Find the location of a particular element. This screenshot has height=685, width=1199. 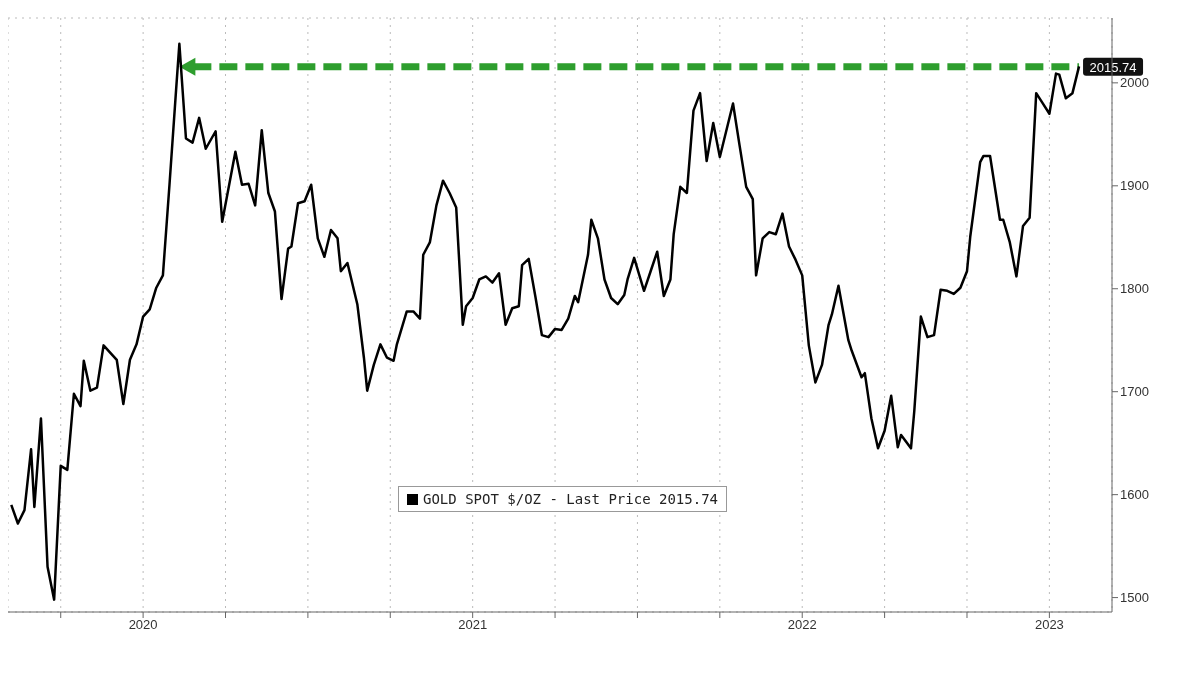

y-tick-label: 1600 is located at coordinates (1134, 495).